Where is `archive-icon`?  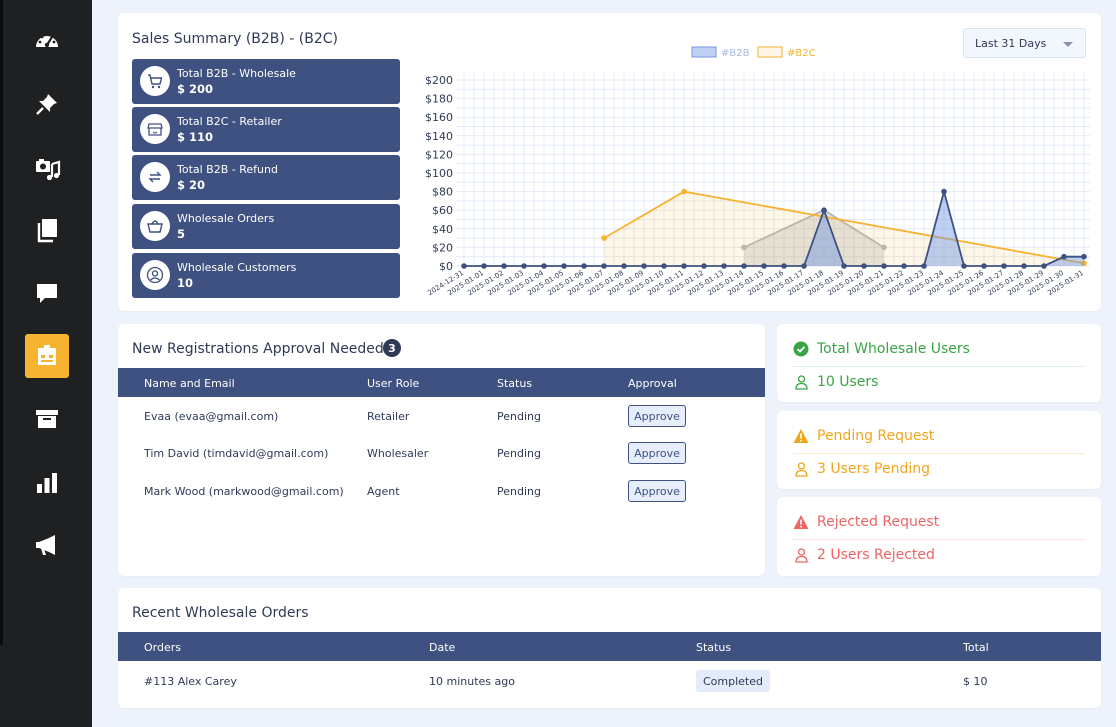 archive-icon is located at coordinates (47, 419).